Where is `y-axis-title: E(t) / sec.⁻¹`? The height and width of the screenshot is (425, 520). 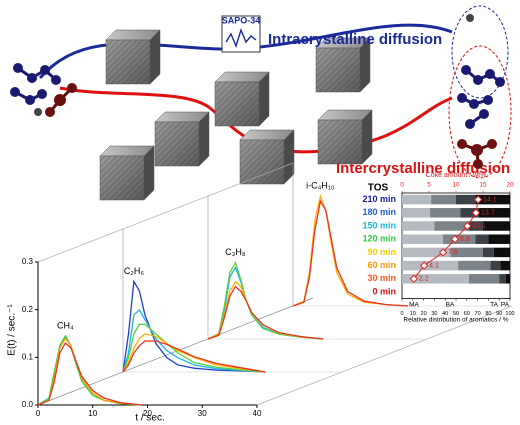
y-axis-title: E(t) / sec.⁻¹ is located at coordinates (12, 330).